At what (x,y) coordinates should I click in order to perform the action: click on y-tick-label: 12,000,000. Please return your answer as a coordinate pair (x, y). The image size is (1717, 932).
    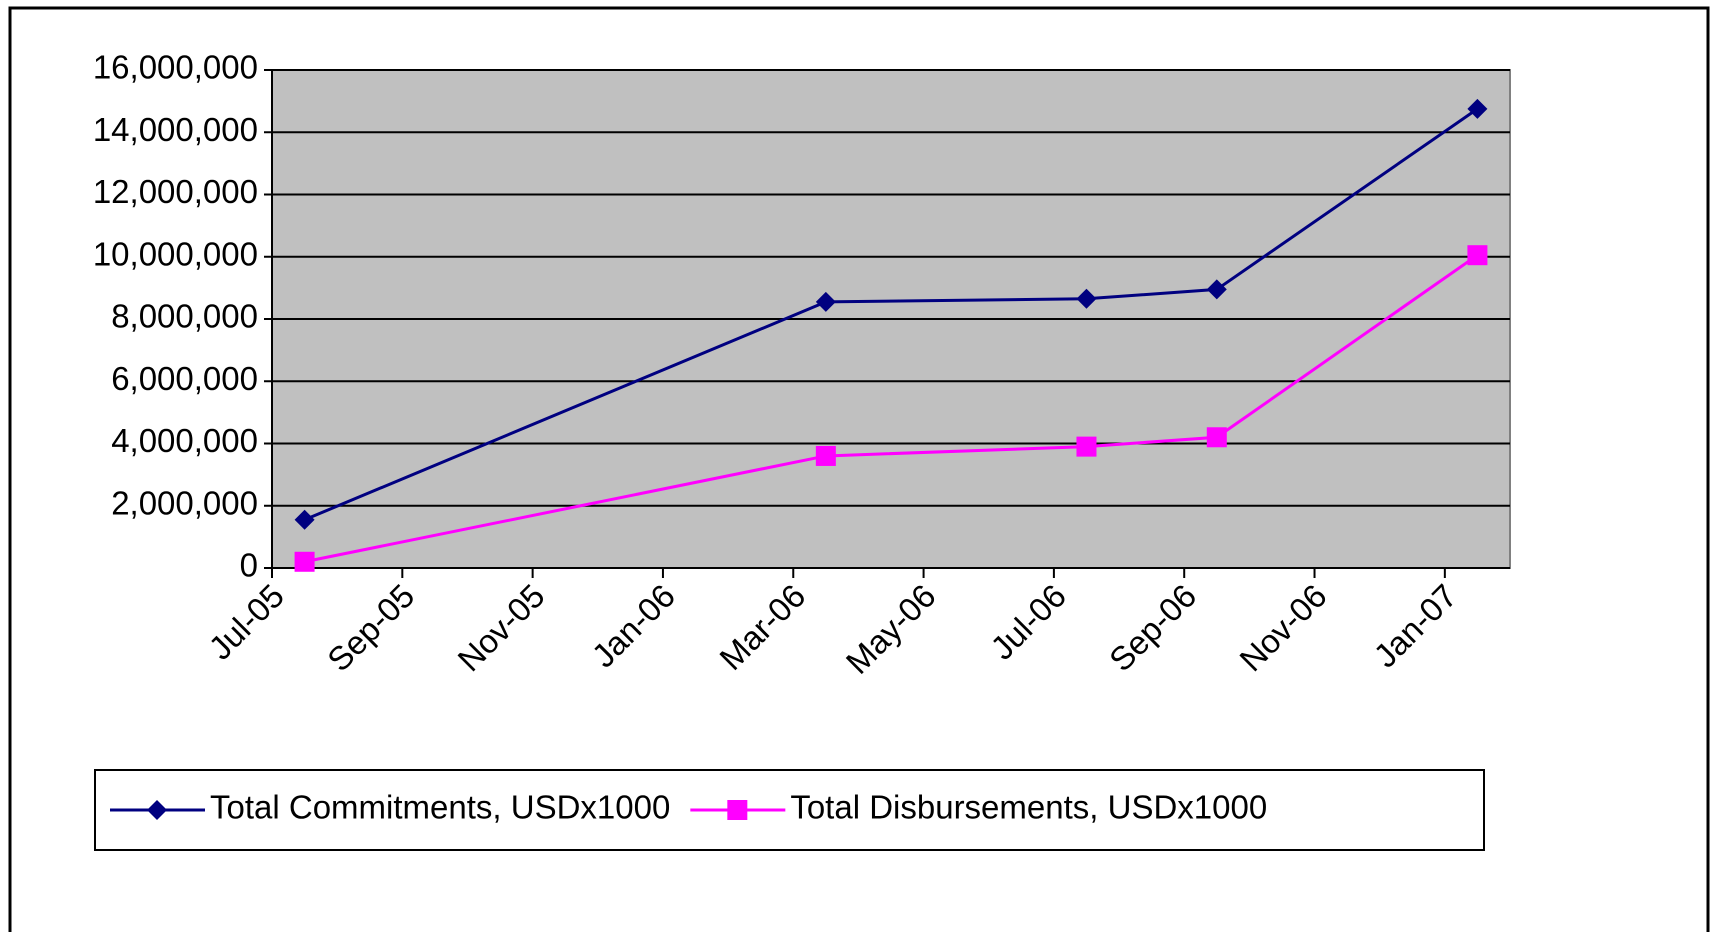
    Looking at the image, I should click on (175, 191).